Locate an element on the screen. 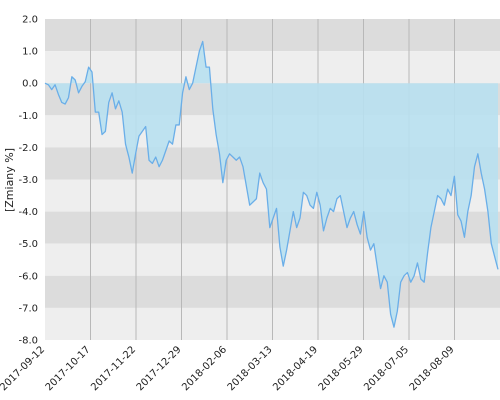  x-tick-label: 2018-02-06 is located at coordinates (204, 368).